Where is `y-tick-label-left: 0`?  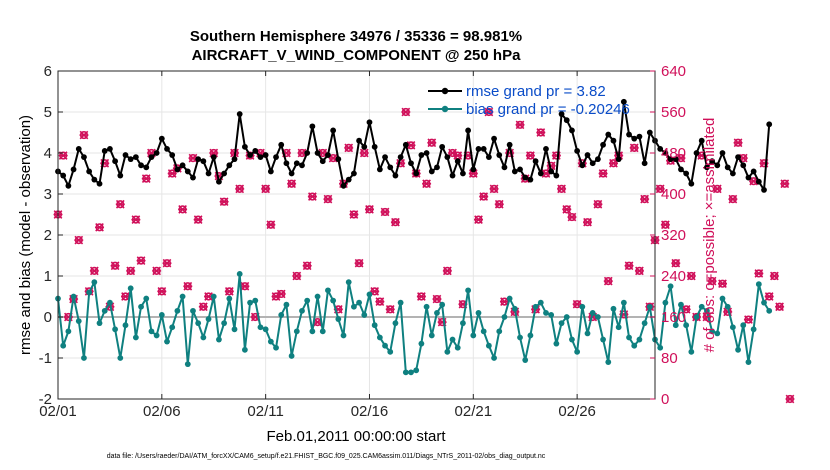 y-tick-label-left: 0 is located at coordinates (48, 317).